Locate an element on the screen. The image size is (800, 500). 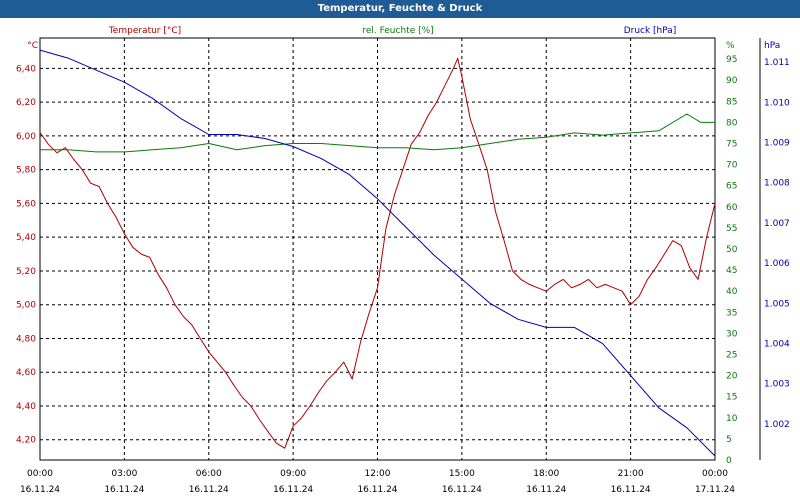
temperature-tick-label: 5,00 is located at coordinates (26, 306).